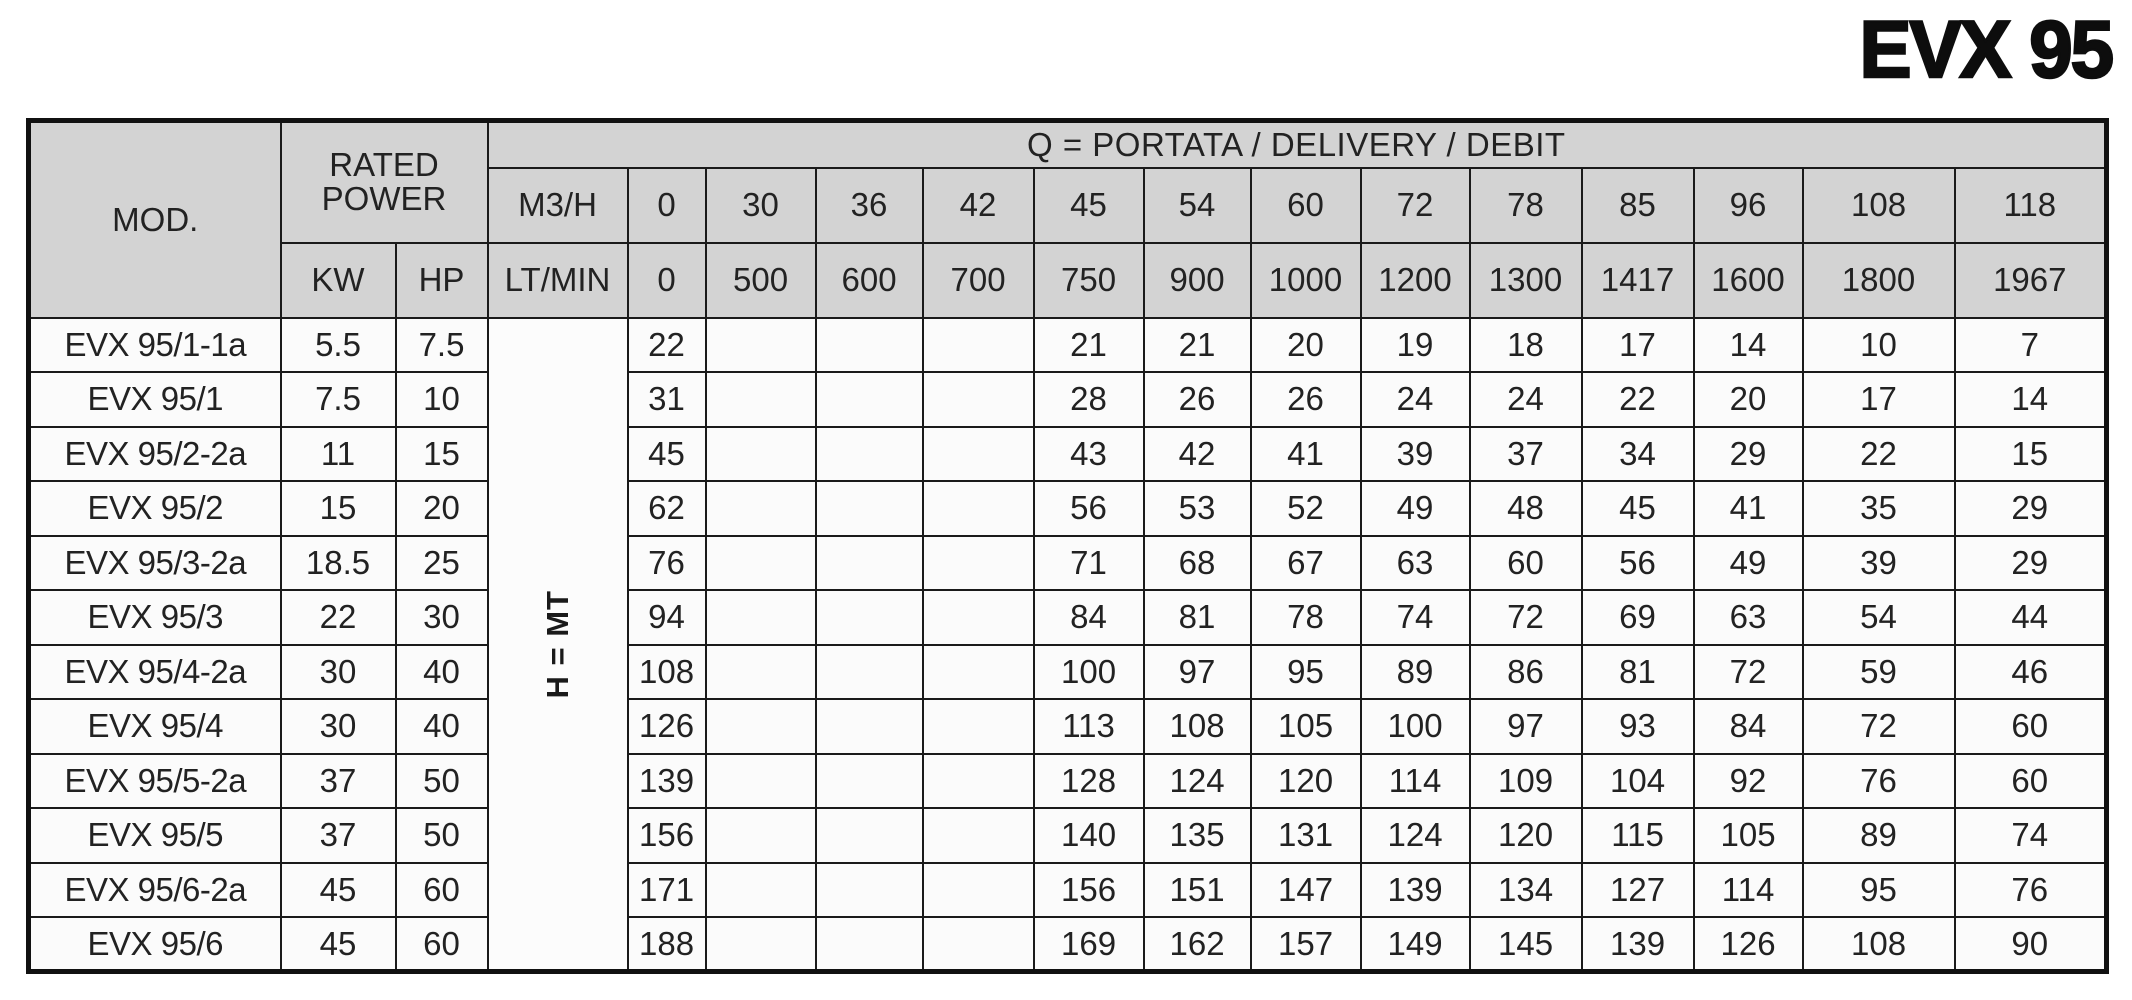 The height and width of the screenshot is (1000, 2132). I want to click on ltmin-value: 1000, so click(1305, 280).